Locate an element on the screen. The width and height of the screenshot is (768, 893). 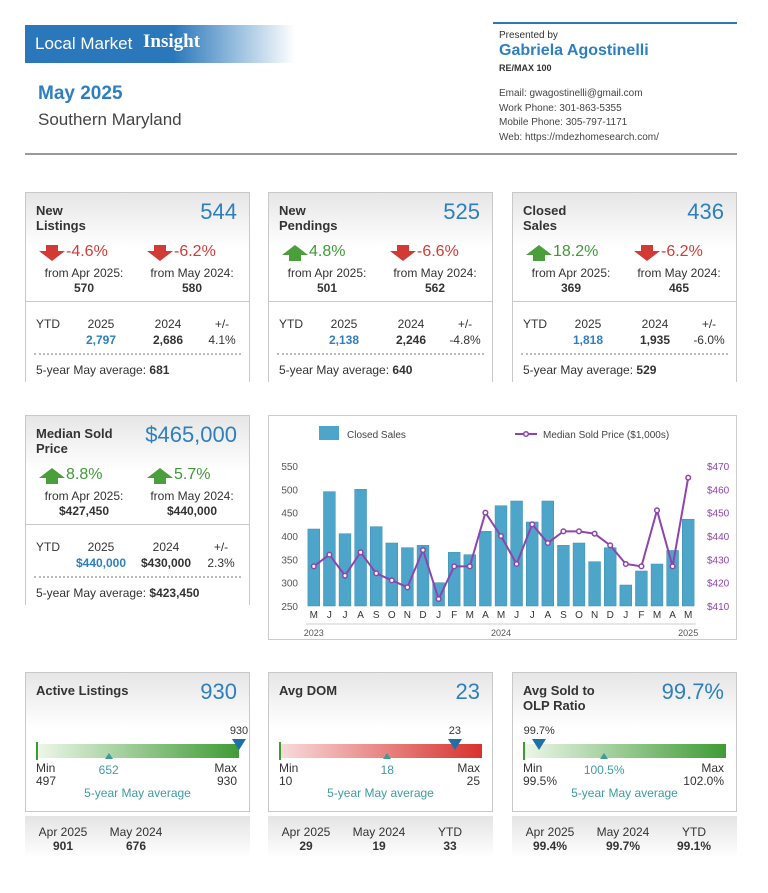
contact-line: Web: https://mdezhomesearch.com/ is located at coordinates (579, 137).